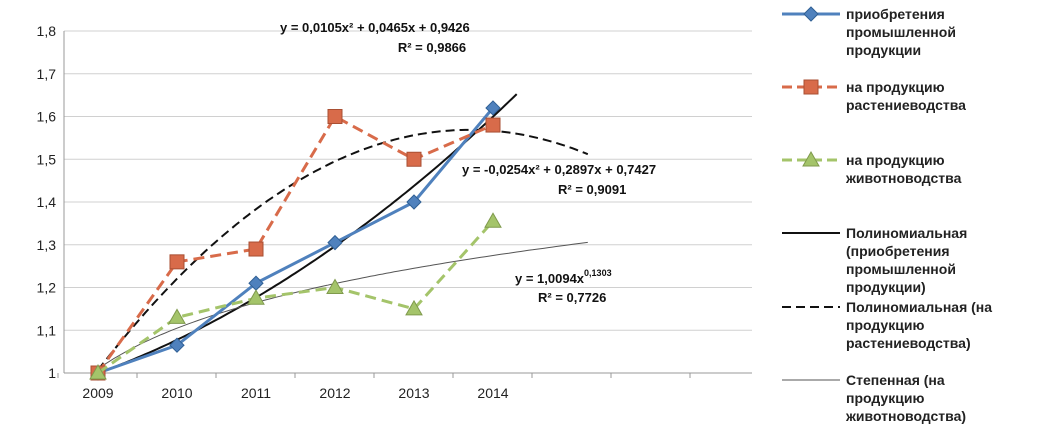 The image size is (1052, 425). I want to click on x-tick-label: 2014, so click(492, 393).